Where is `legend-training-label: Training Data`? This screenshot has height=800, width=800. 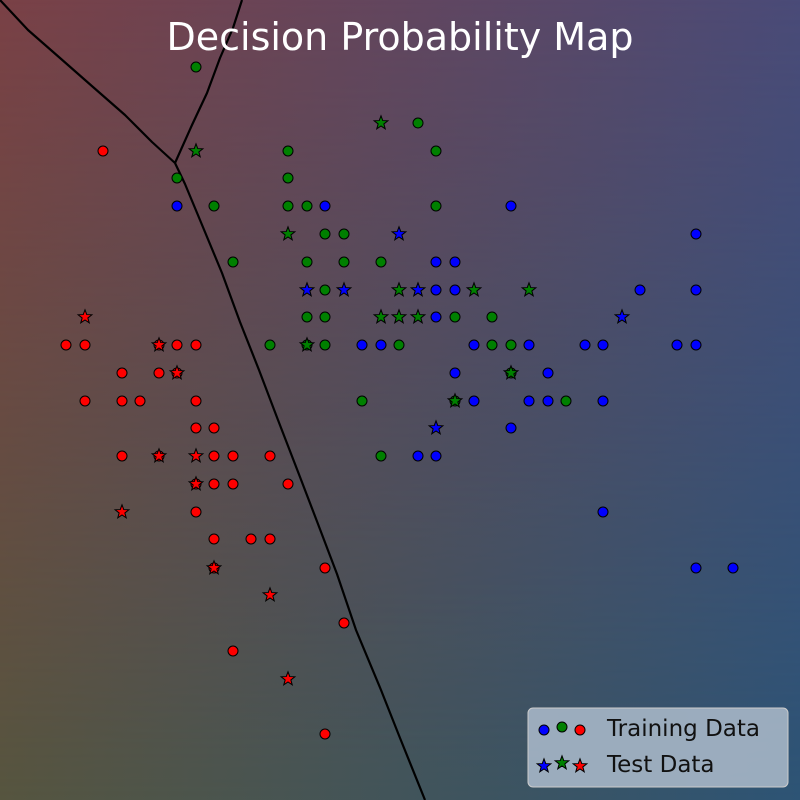
legend-training-label: Training Data is located at coordinates (683, 729).